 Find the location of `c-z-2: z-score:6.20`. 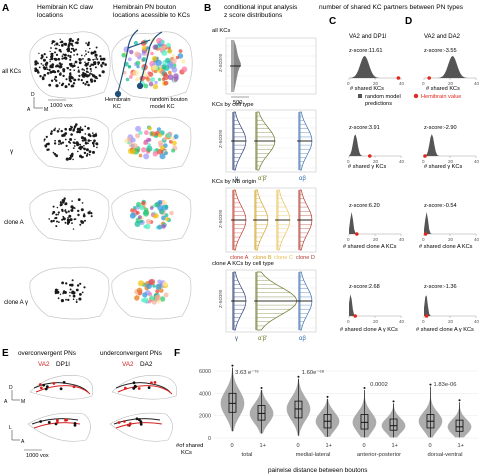

c-z-2: z-score:6.20 is located at coordinates (364, 206).